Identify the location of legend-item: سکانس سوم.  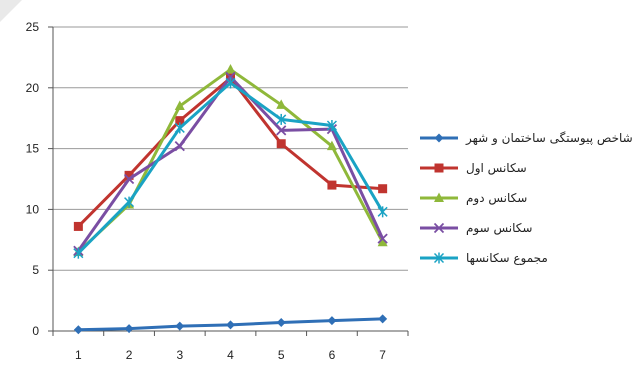
(476, 228).